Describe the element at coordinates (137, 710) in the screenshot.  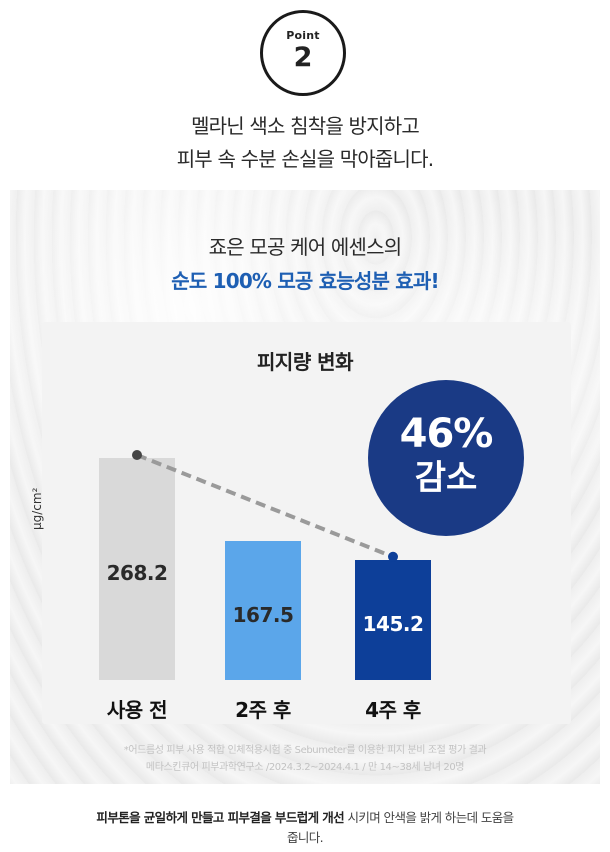
I see `category-label-1: 사용 전` at that location.